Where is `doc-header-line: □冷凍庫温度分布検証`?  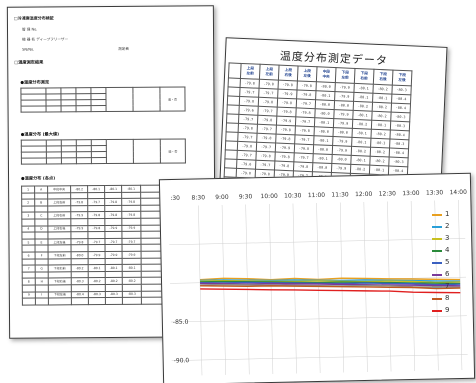
doc-header-line: □冷凍庫温度分布検証 is located at coordinates (33, 18).